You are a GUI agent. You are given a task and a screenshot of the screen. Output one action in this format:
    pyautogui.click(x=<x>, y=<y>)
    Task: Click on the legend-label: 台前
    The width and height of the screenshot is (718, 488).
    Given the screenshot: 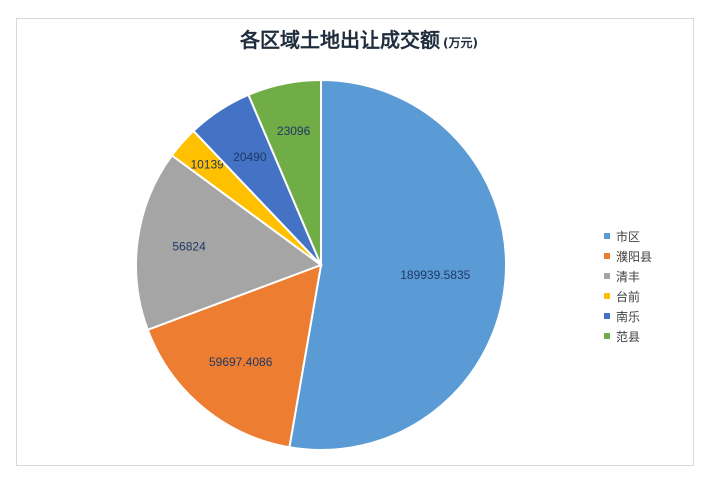 What is the action you would take?
    pyautogui.click(x=628, y=296)
    